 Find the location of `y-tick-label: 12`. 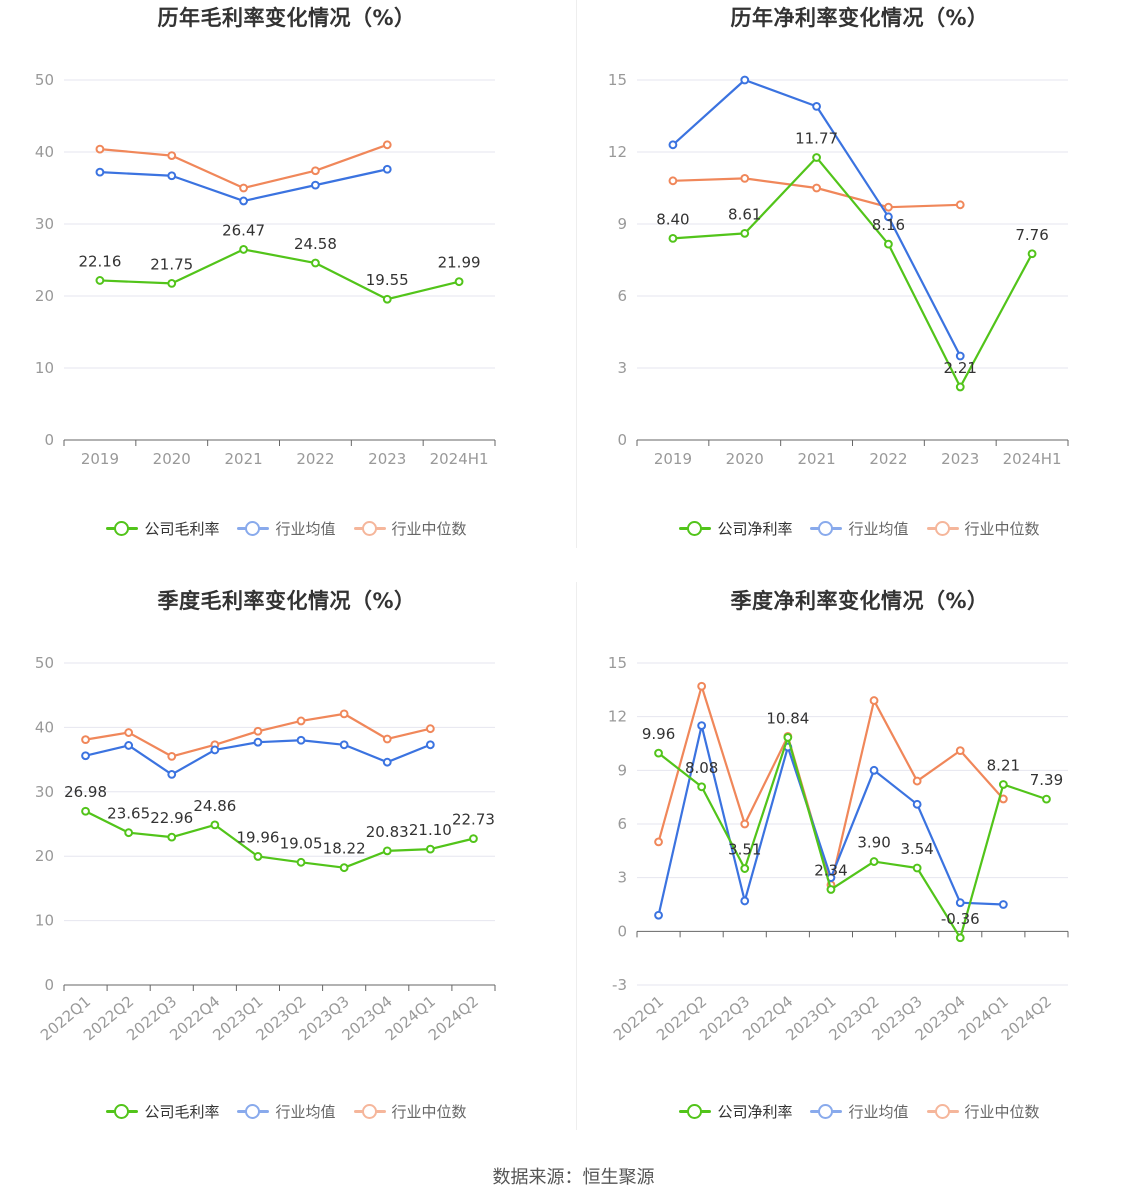

y-tick-label: 12 is located at coordinates (617, 152).